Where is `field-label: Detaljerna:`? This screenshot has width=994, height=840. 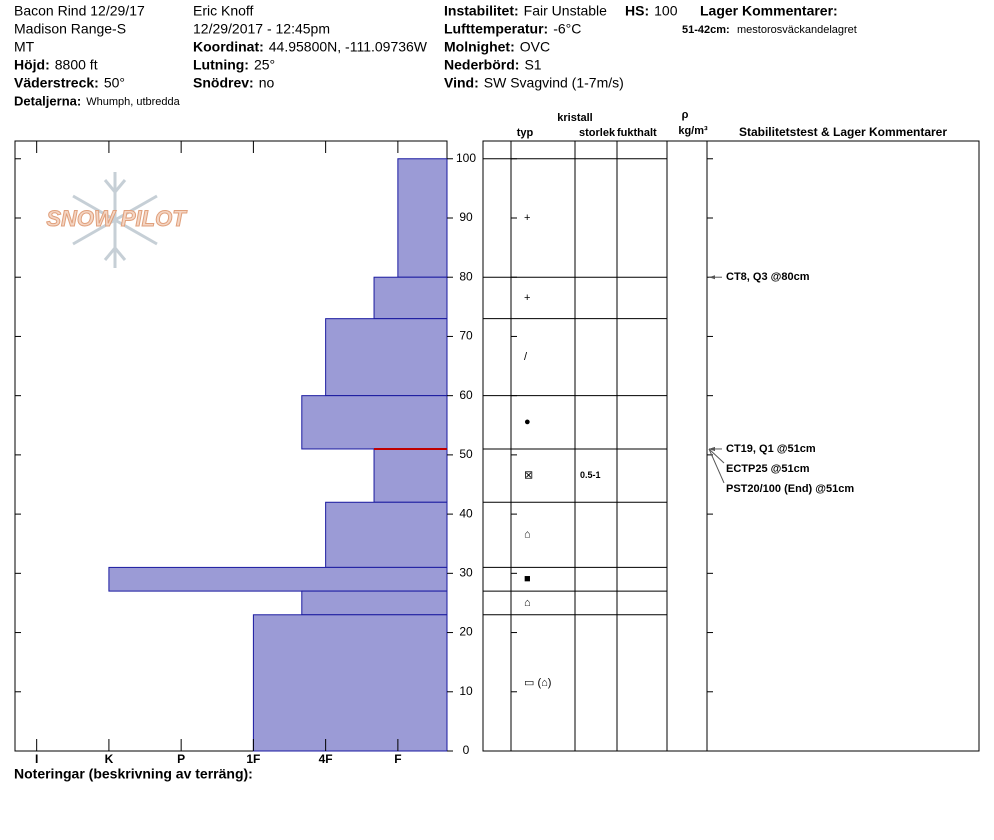 field-label: Detaljerna: is located at coordinates (47, 100).